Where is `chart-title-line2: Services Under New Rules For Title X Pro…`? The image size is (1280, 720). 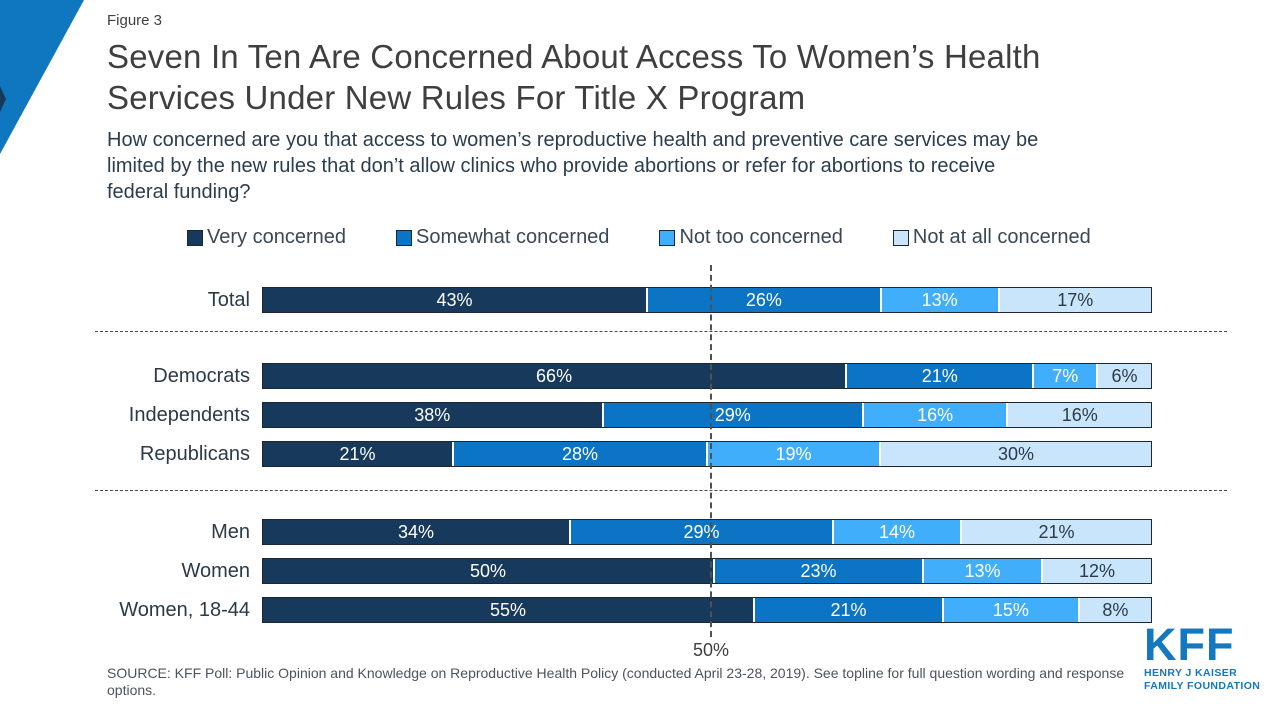
chart-title-line2: Services Under New Rules For Title X Pro… is located at coordinates (456, 97).